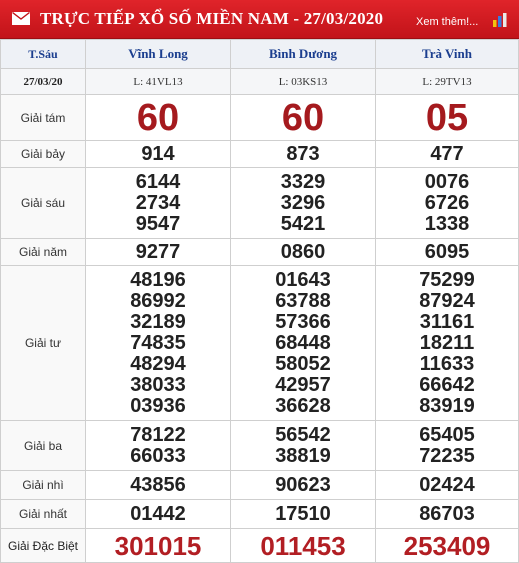  I want to click on prize-result-cell: 02424, so click(447, 485).